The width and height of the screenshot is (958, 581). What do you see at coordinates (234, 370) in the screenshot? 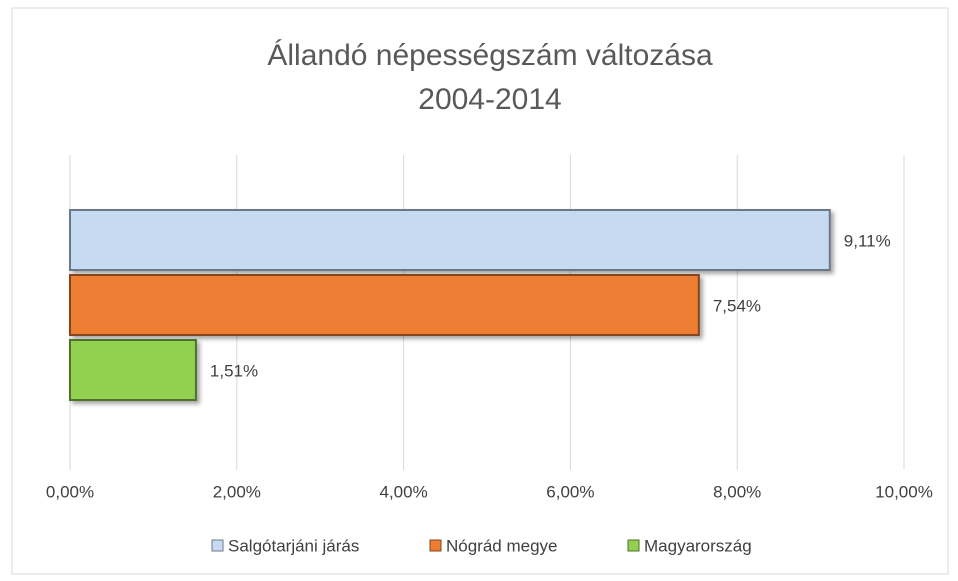
I see `data-label: 1,51%` at bounding box center [234, 370].